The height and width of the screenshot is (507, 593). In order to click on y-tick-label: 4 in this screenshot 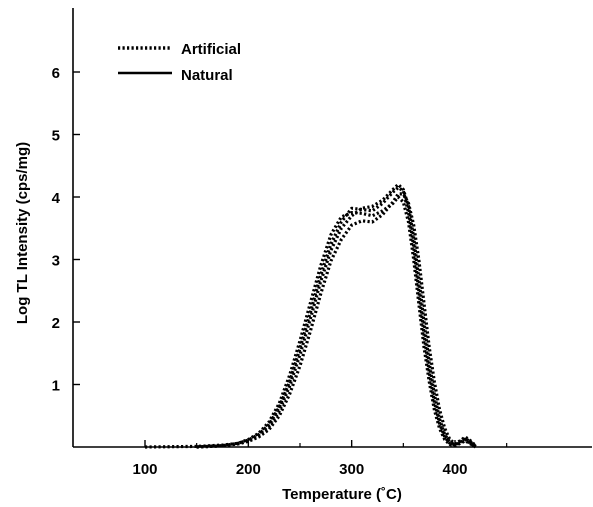, I will do `click(56, 198)`.